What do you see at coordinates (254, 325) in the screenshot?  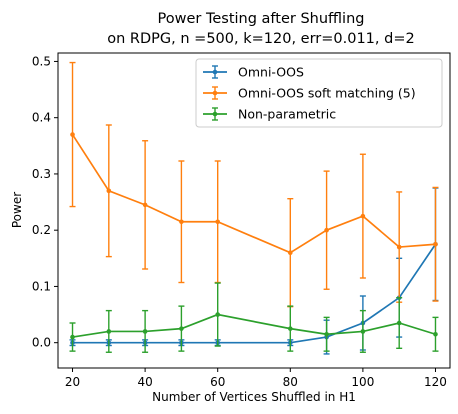 I see `series-line` at bounding box center [254, 325].